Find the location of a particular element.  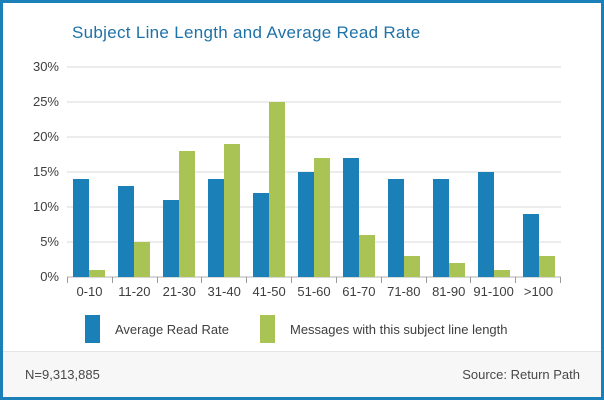

x-tick-label: 51-60 is located at coordinates (314, 291).